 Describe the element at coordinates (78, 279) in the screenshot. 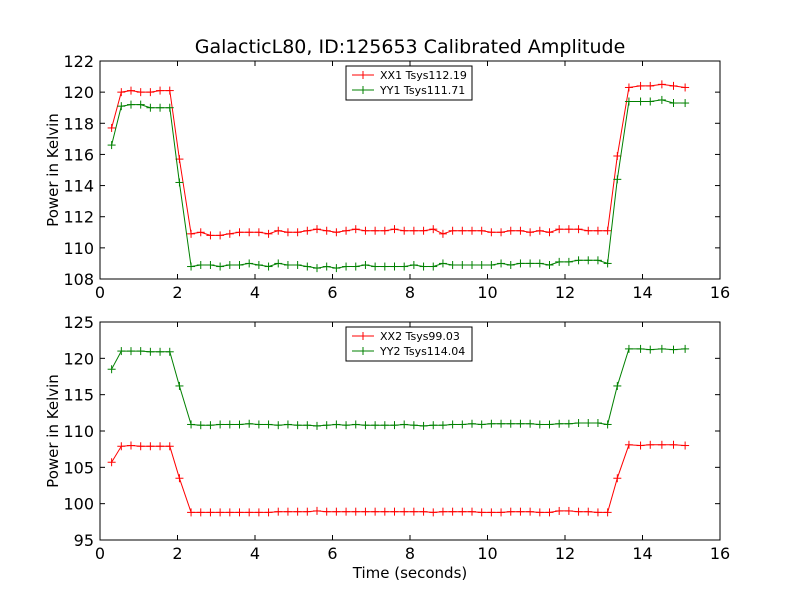

I see `y-tick-label: 108` at that location.